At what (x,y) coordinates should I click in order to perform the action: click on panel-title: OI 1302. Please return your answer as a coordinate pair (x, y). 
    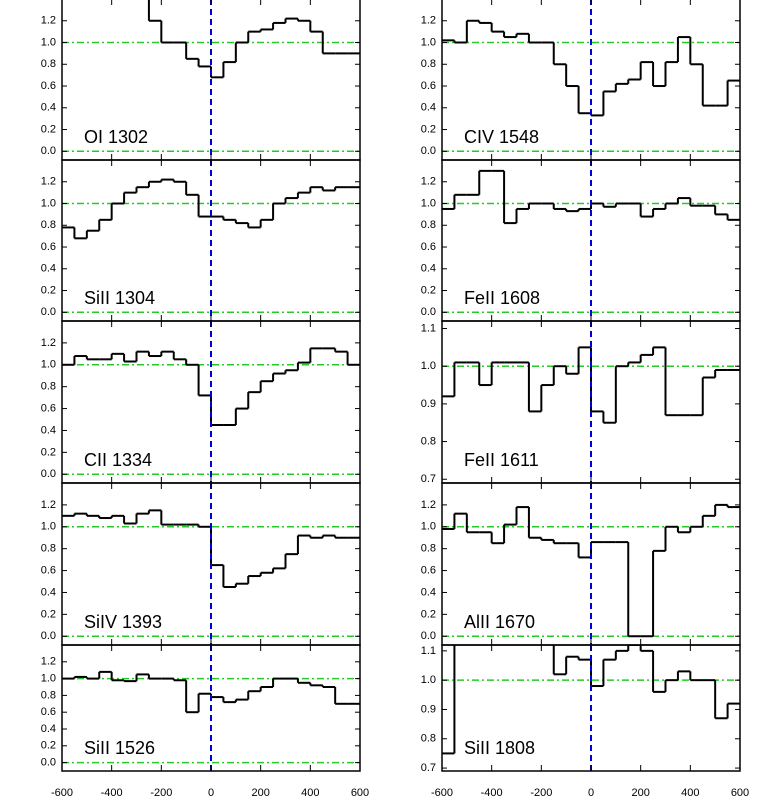
    Looking at the image, I should click on (116, 137).